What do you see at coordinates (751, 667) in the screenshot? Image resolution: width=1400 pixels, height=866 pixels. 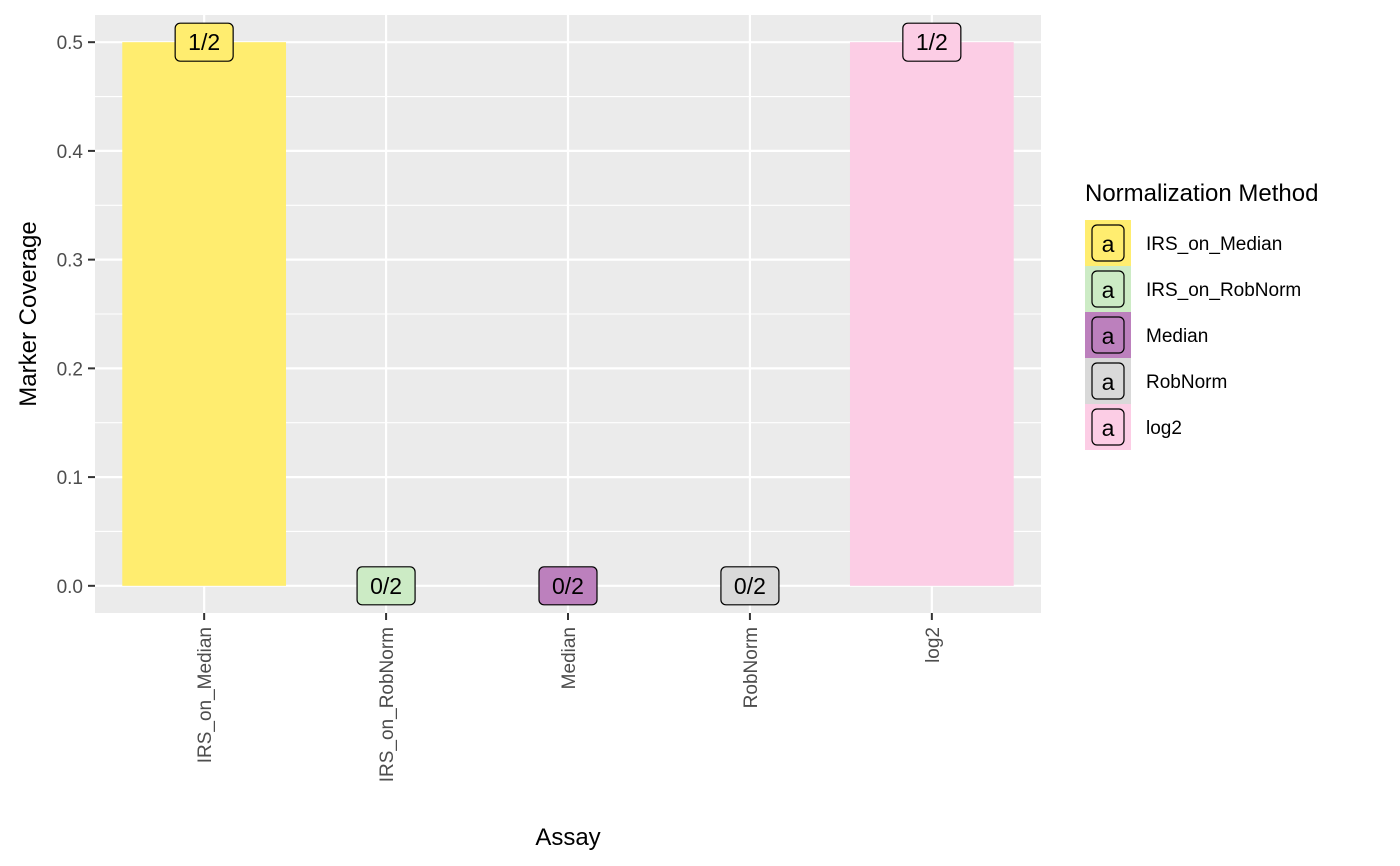 I see `x-tick-label: RobNorm` at bounding box center [751, 667].